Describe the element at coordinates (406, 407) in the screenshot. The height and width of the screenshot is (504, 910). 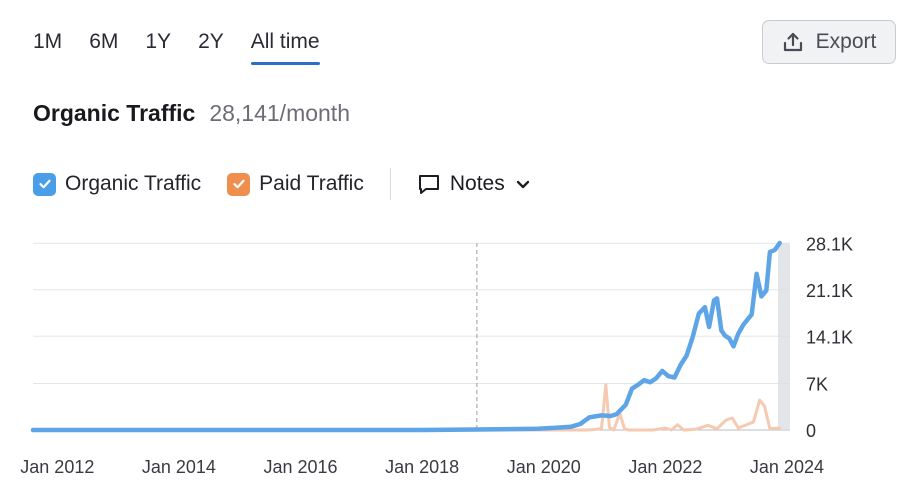
I see `paid-traffic-line` at that location.